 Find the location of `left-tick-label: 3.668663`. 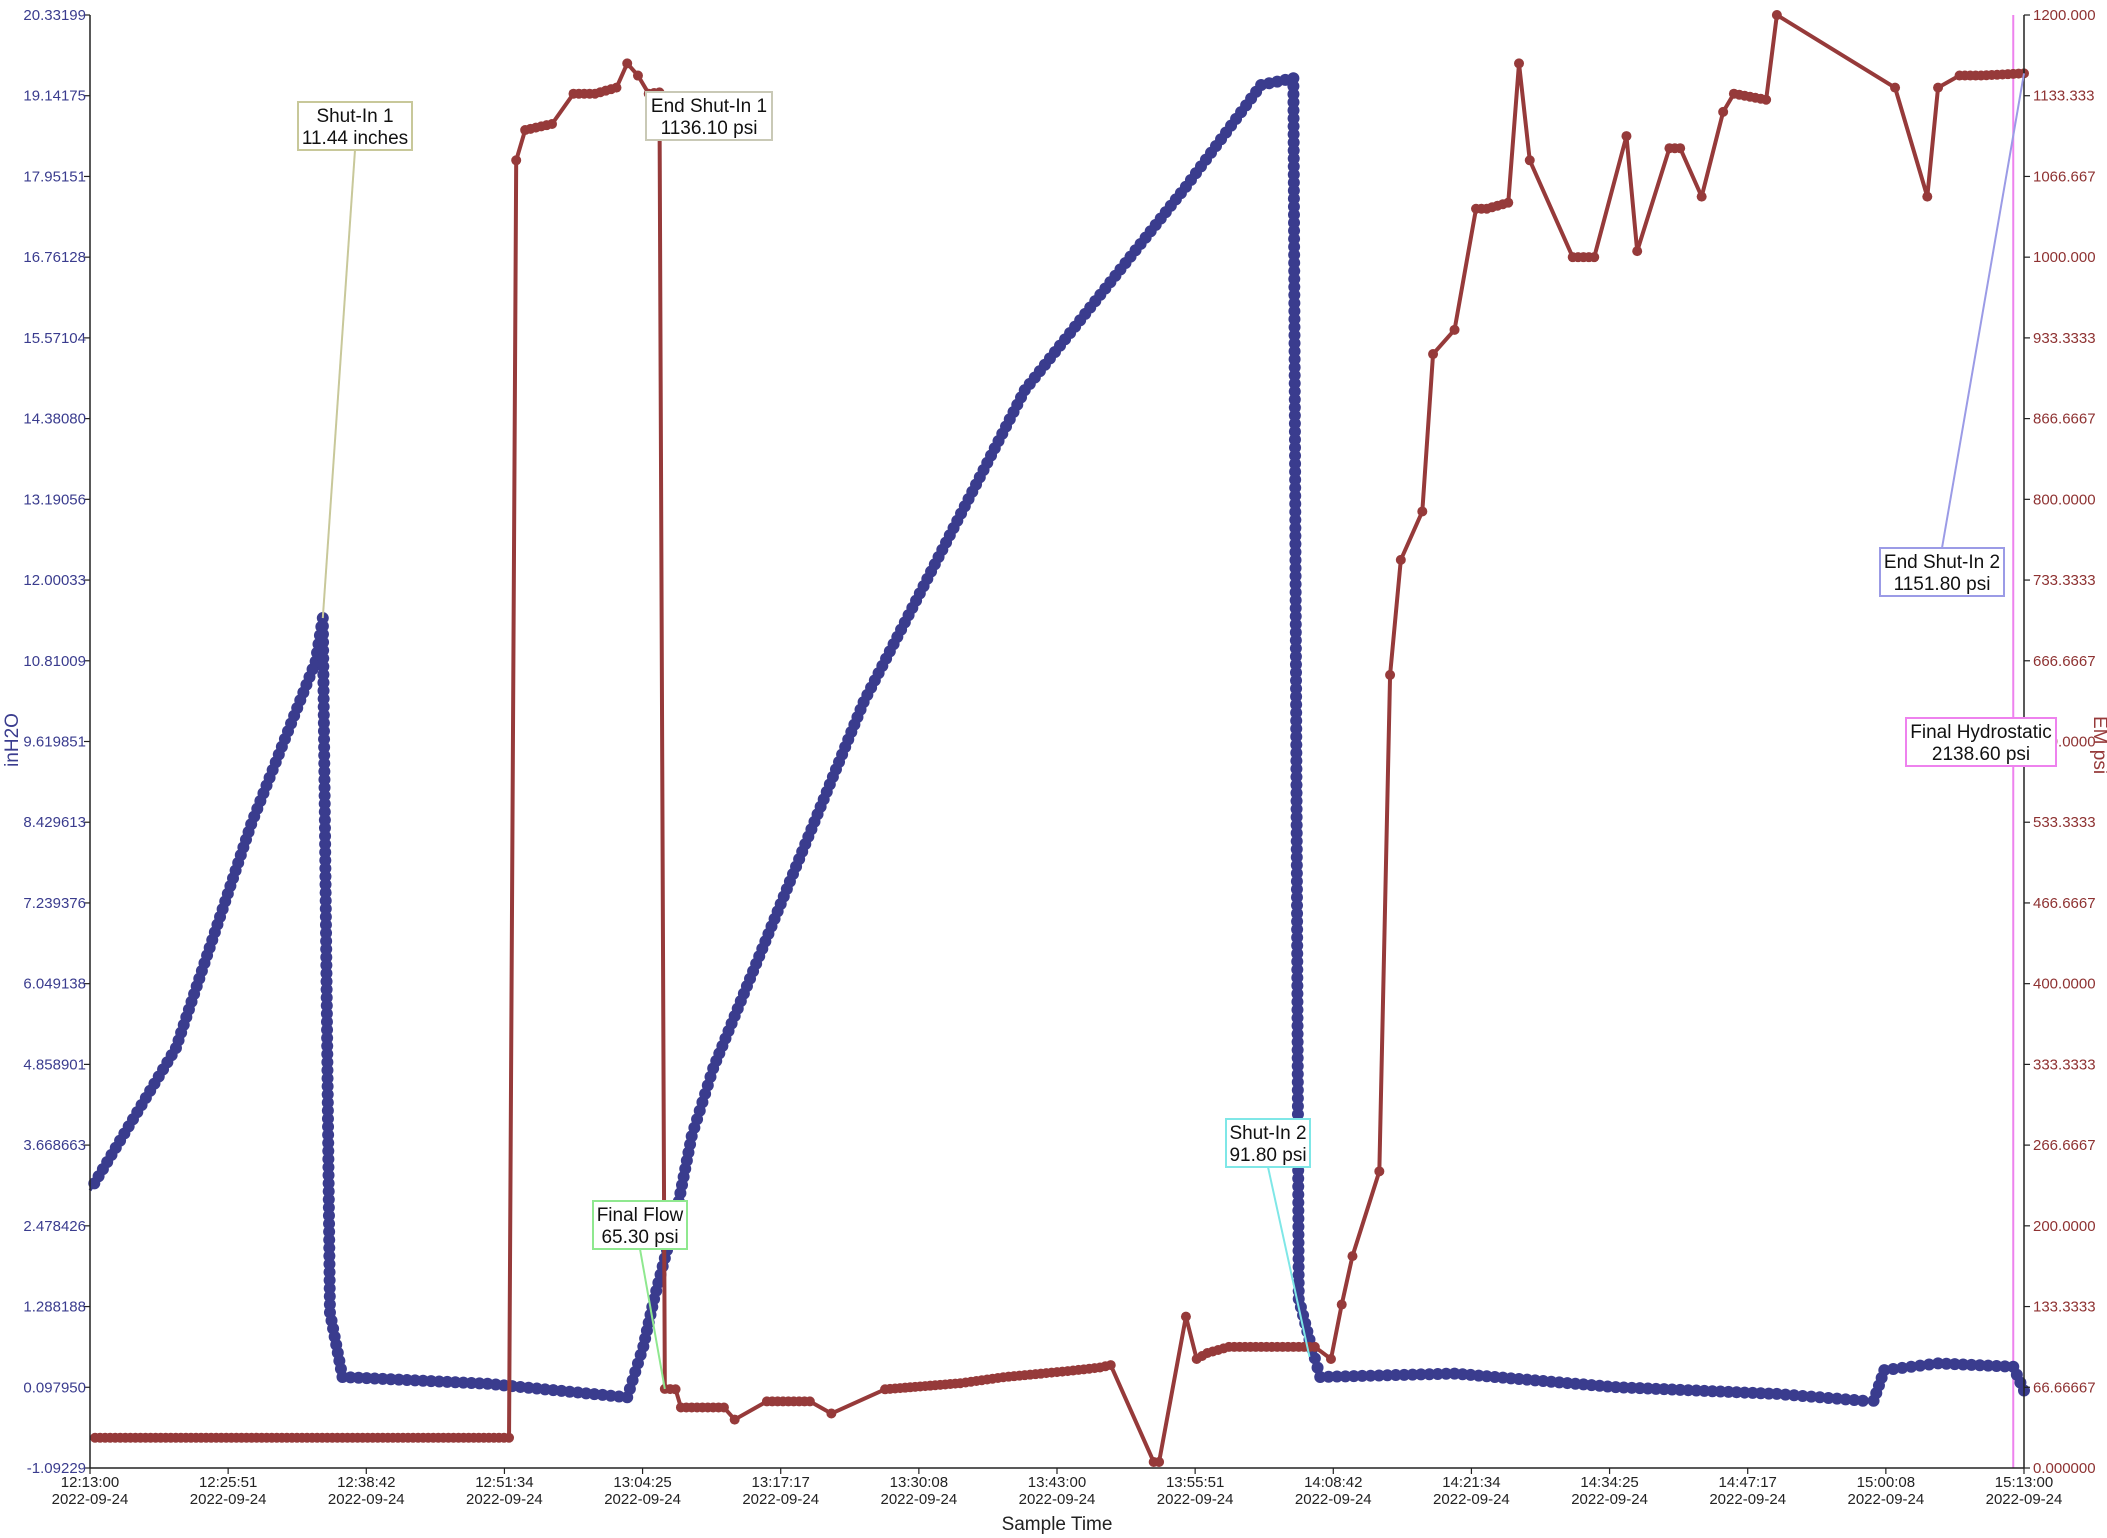

left-tick-label: 3.668663 is located at coordinates (54, 1145).